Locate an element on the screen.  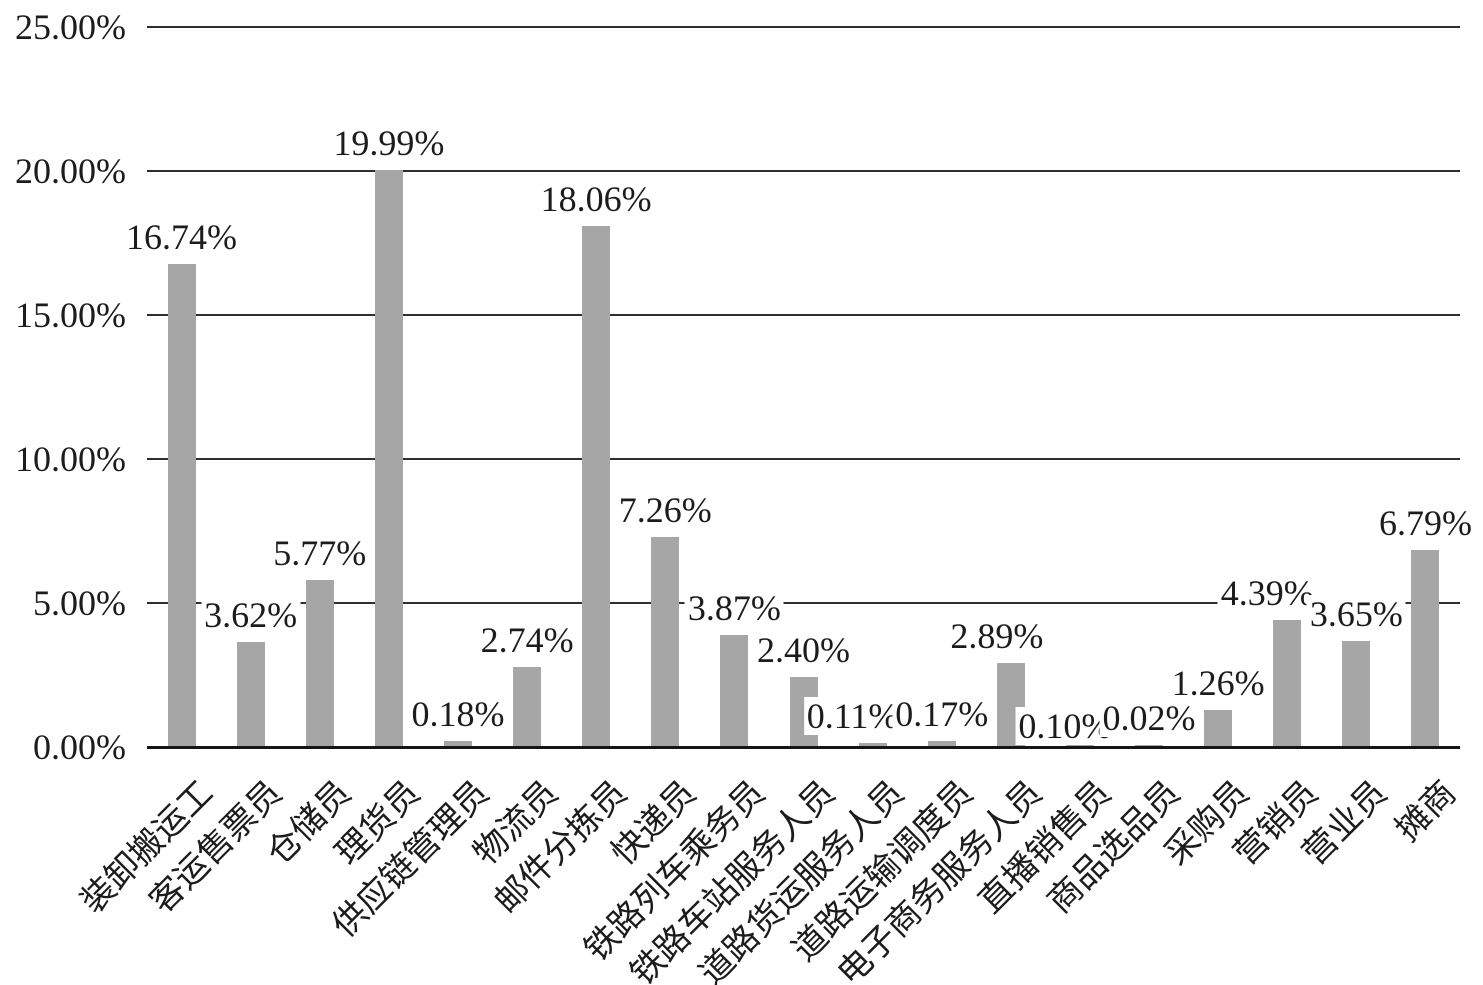
bar-value-label: 0.02% is located at coordinates (1149, 718).